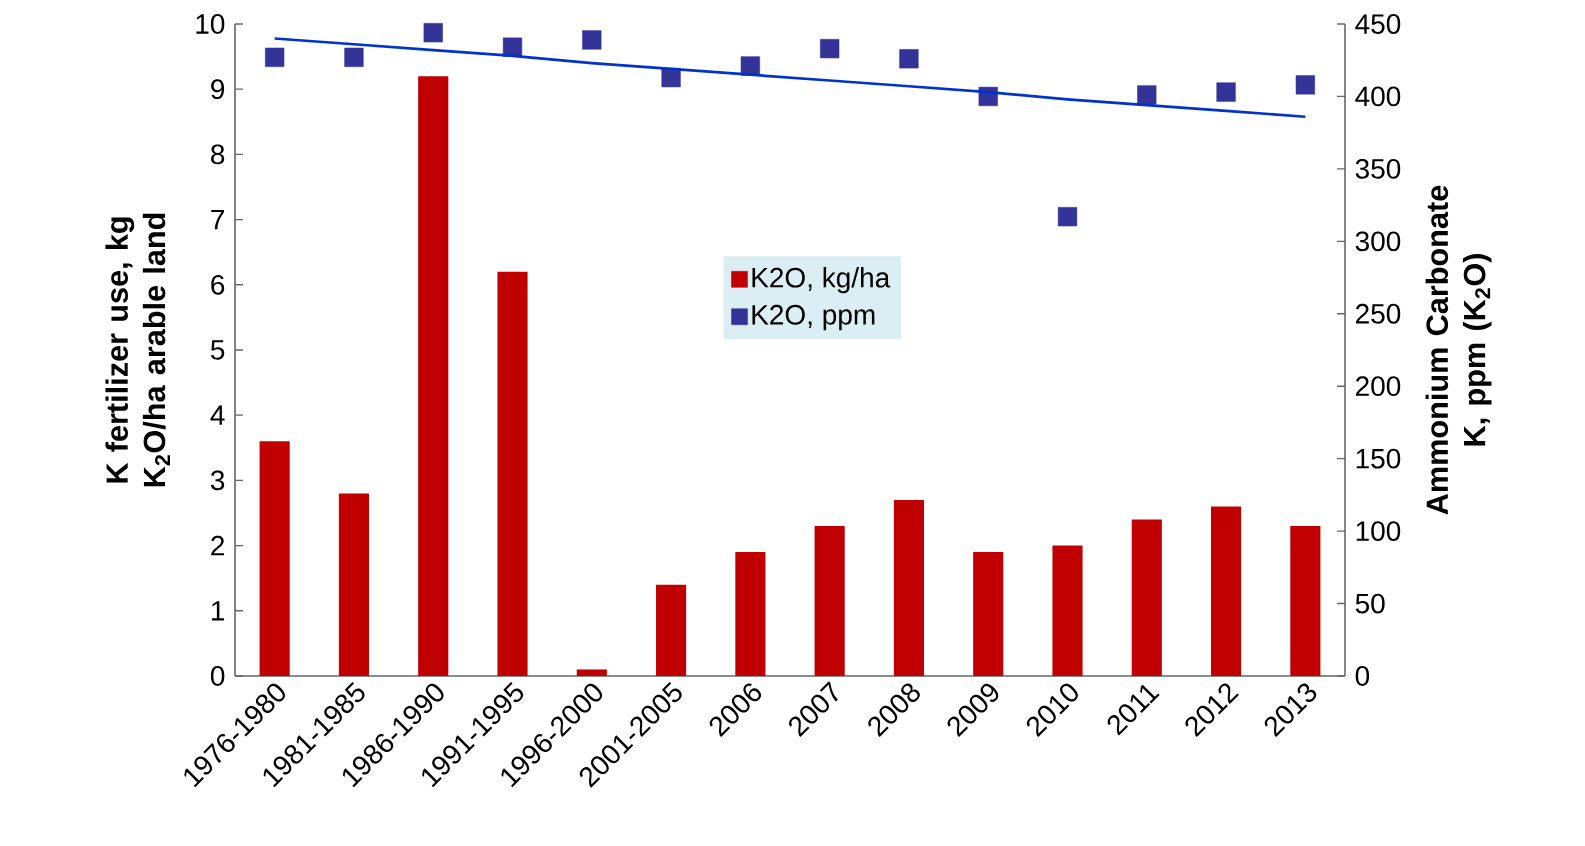 The width and height of the screenshot is (1585, 846). I want to click on legend-label: K2O, kg/ha, so click(821, 280).